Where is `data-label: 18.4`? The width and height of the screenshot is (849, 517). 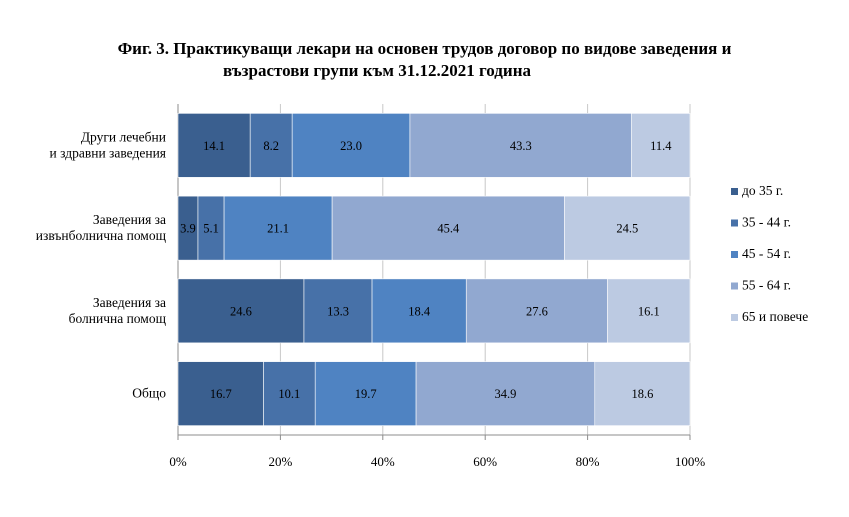 data-label: 18.4 is located at coordinates (419, 311).